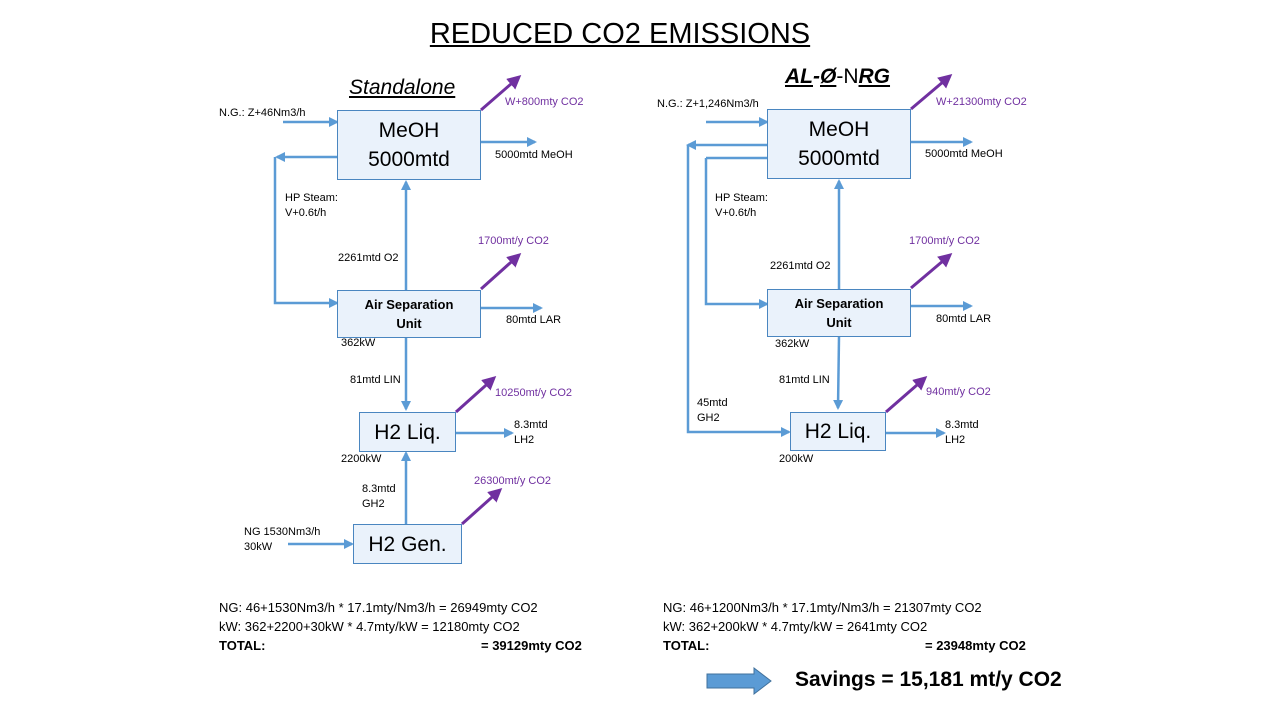 This screenshot has height=720, width=1280. I want to click on right-ng-in-label: N.G.: Z+1,246Nm3/h, so click(708, 104).